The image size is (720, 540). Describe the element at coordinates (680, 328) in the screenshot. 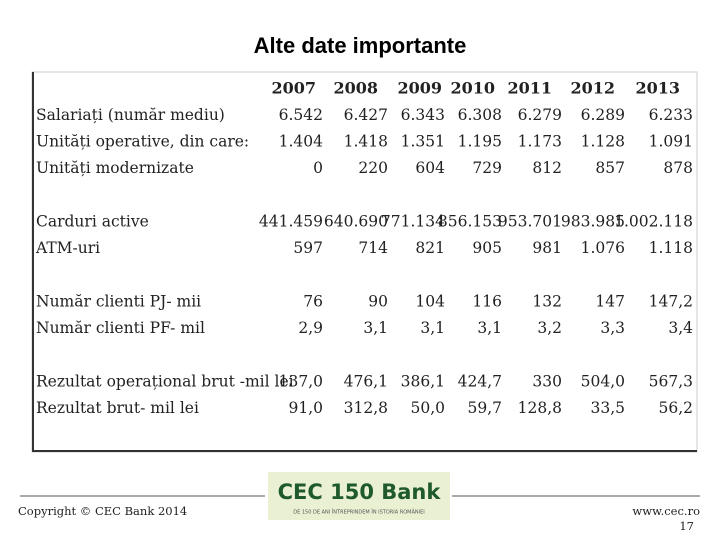

I see `cell: 3,4` at that location.